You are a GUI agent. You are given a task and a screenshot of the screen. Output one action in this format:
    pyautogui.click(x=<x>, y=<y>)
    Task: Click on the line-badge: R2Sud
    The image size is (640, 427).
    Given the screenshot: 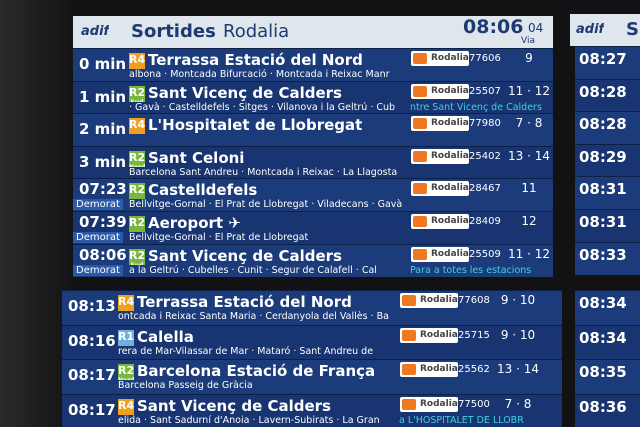 What is the action you would take?
    pyautogui.click(x=137, y=93)
    